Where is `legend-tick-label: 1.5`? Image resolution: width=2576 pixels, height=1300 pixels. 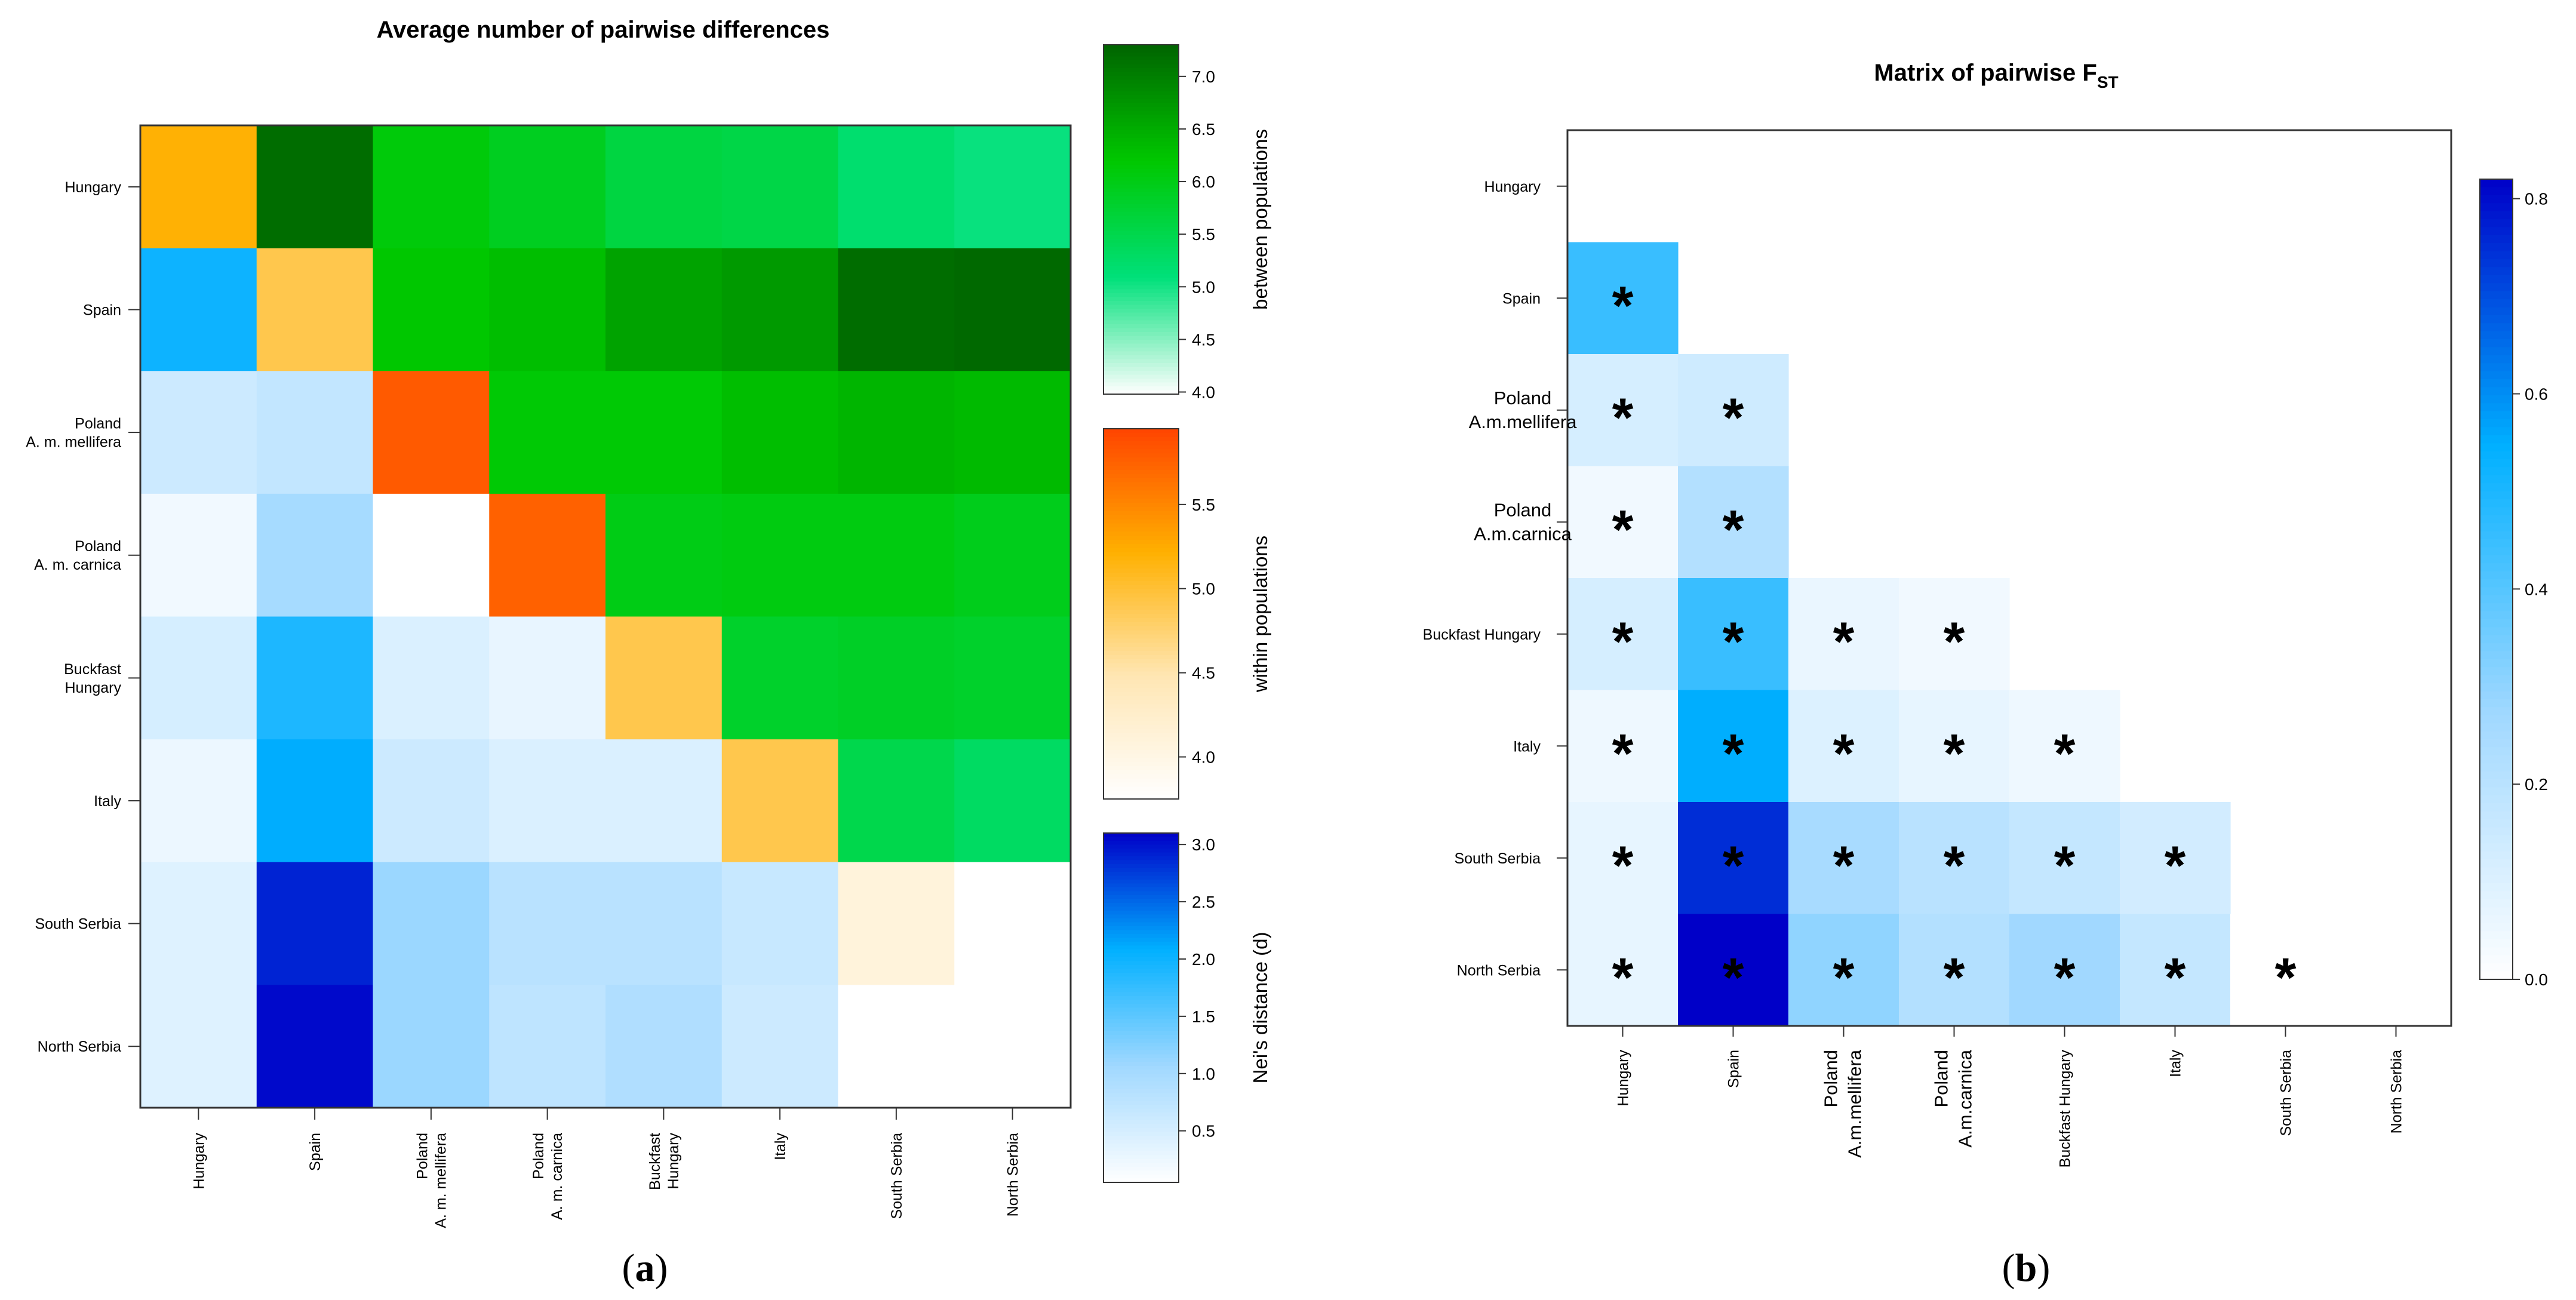 legend-tick-label: 1.5 is located at coordinates (1203, 1016).